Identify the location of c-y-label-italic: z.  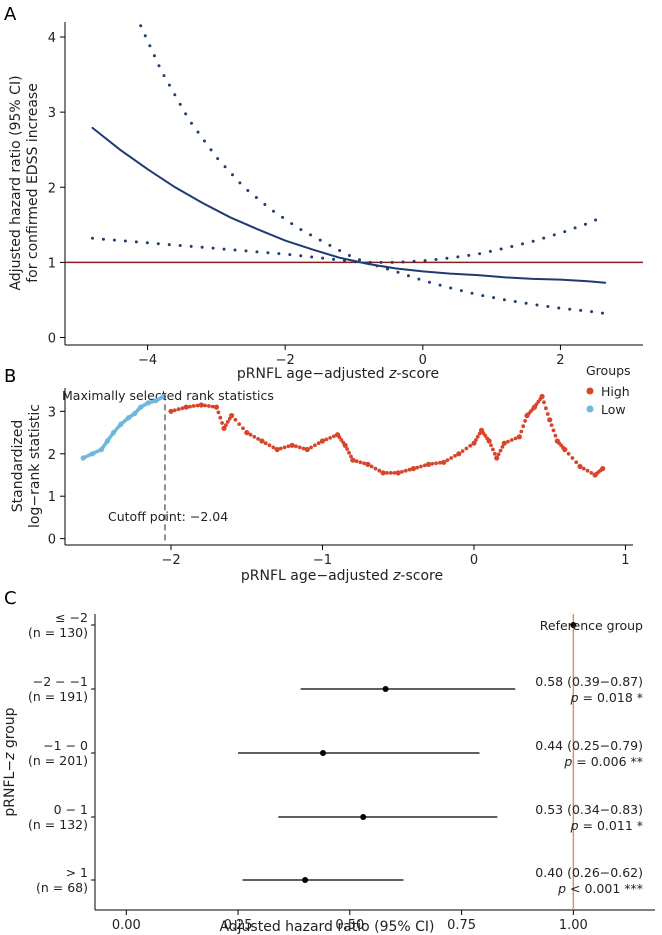
(10, 756).